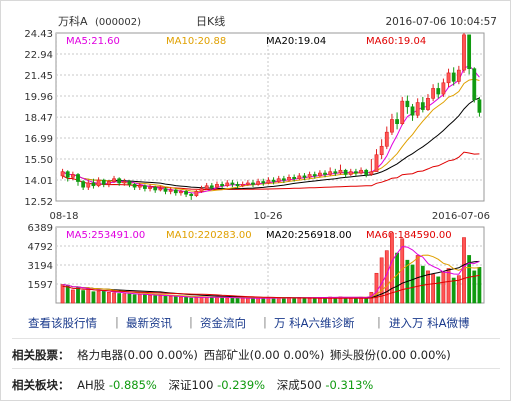  Describe the element at coordinates (429, 323) in the screenshot. I see `link-weibo: 进入万 科A微博` at that location.